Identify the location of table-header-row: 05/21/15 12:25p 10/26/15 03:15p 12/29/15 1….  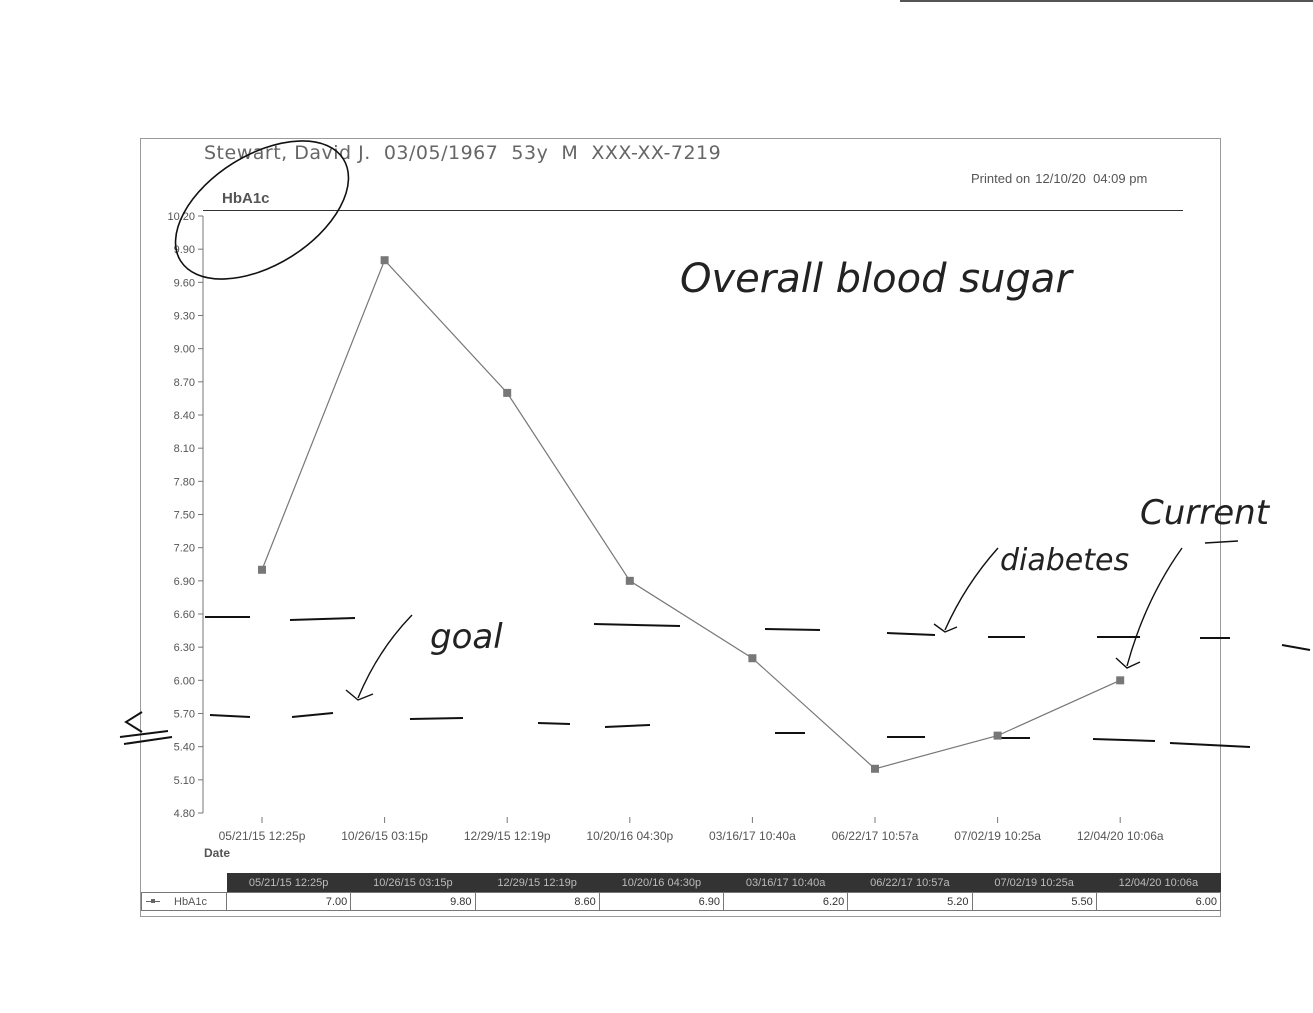
(681, 883).